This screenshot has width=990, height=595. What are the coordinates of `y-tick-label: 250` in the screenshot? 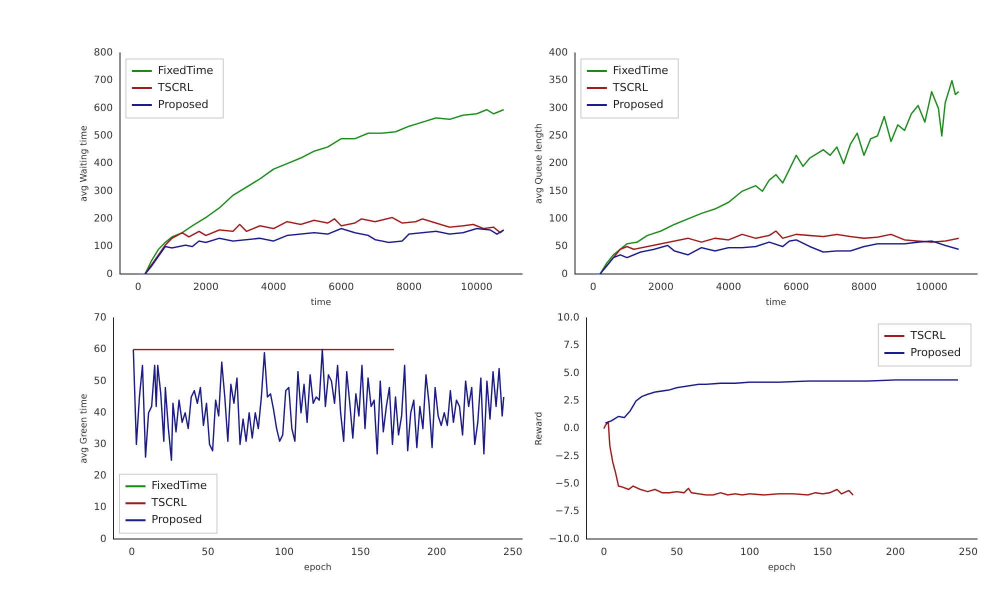 It's located at (558, 136).